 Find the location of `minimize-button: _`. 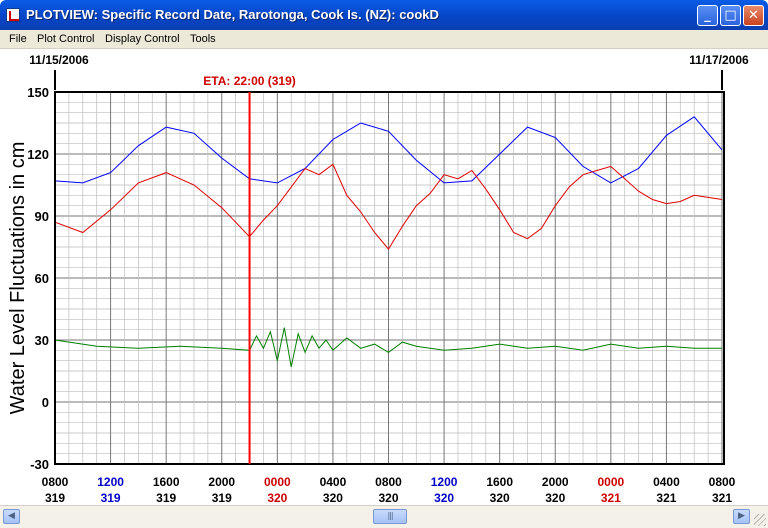

minimize-button: _ is located at coordinates (707, 15).